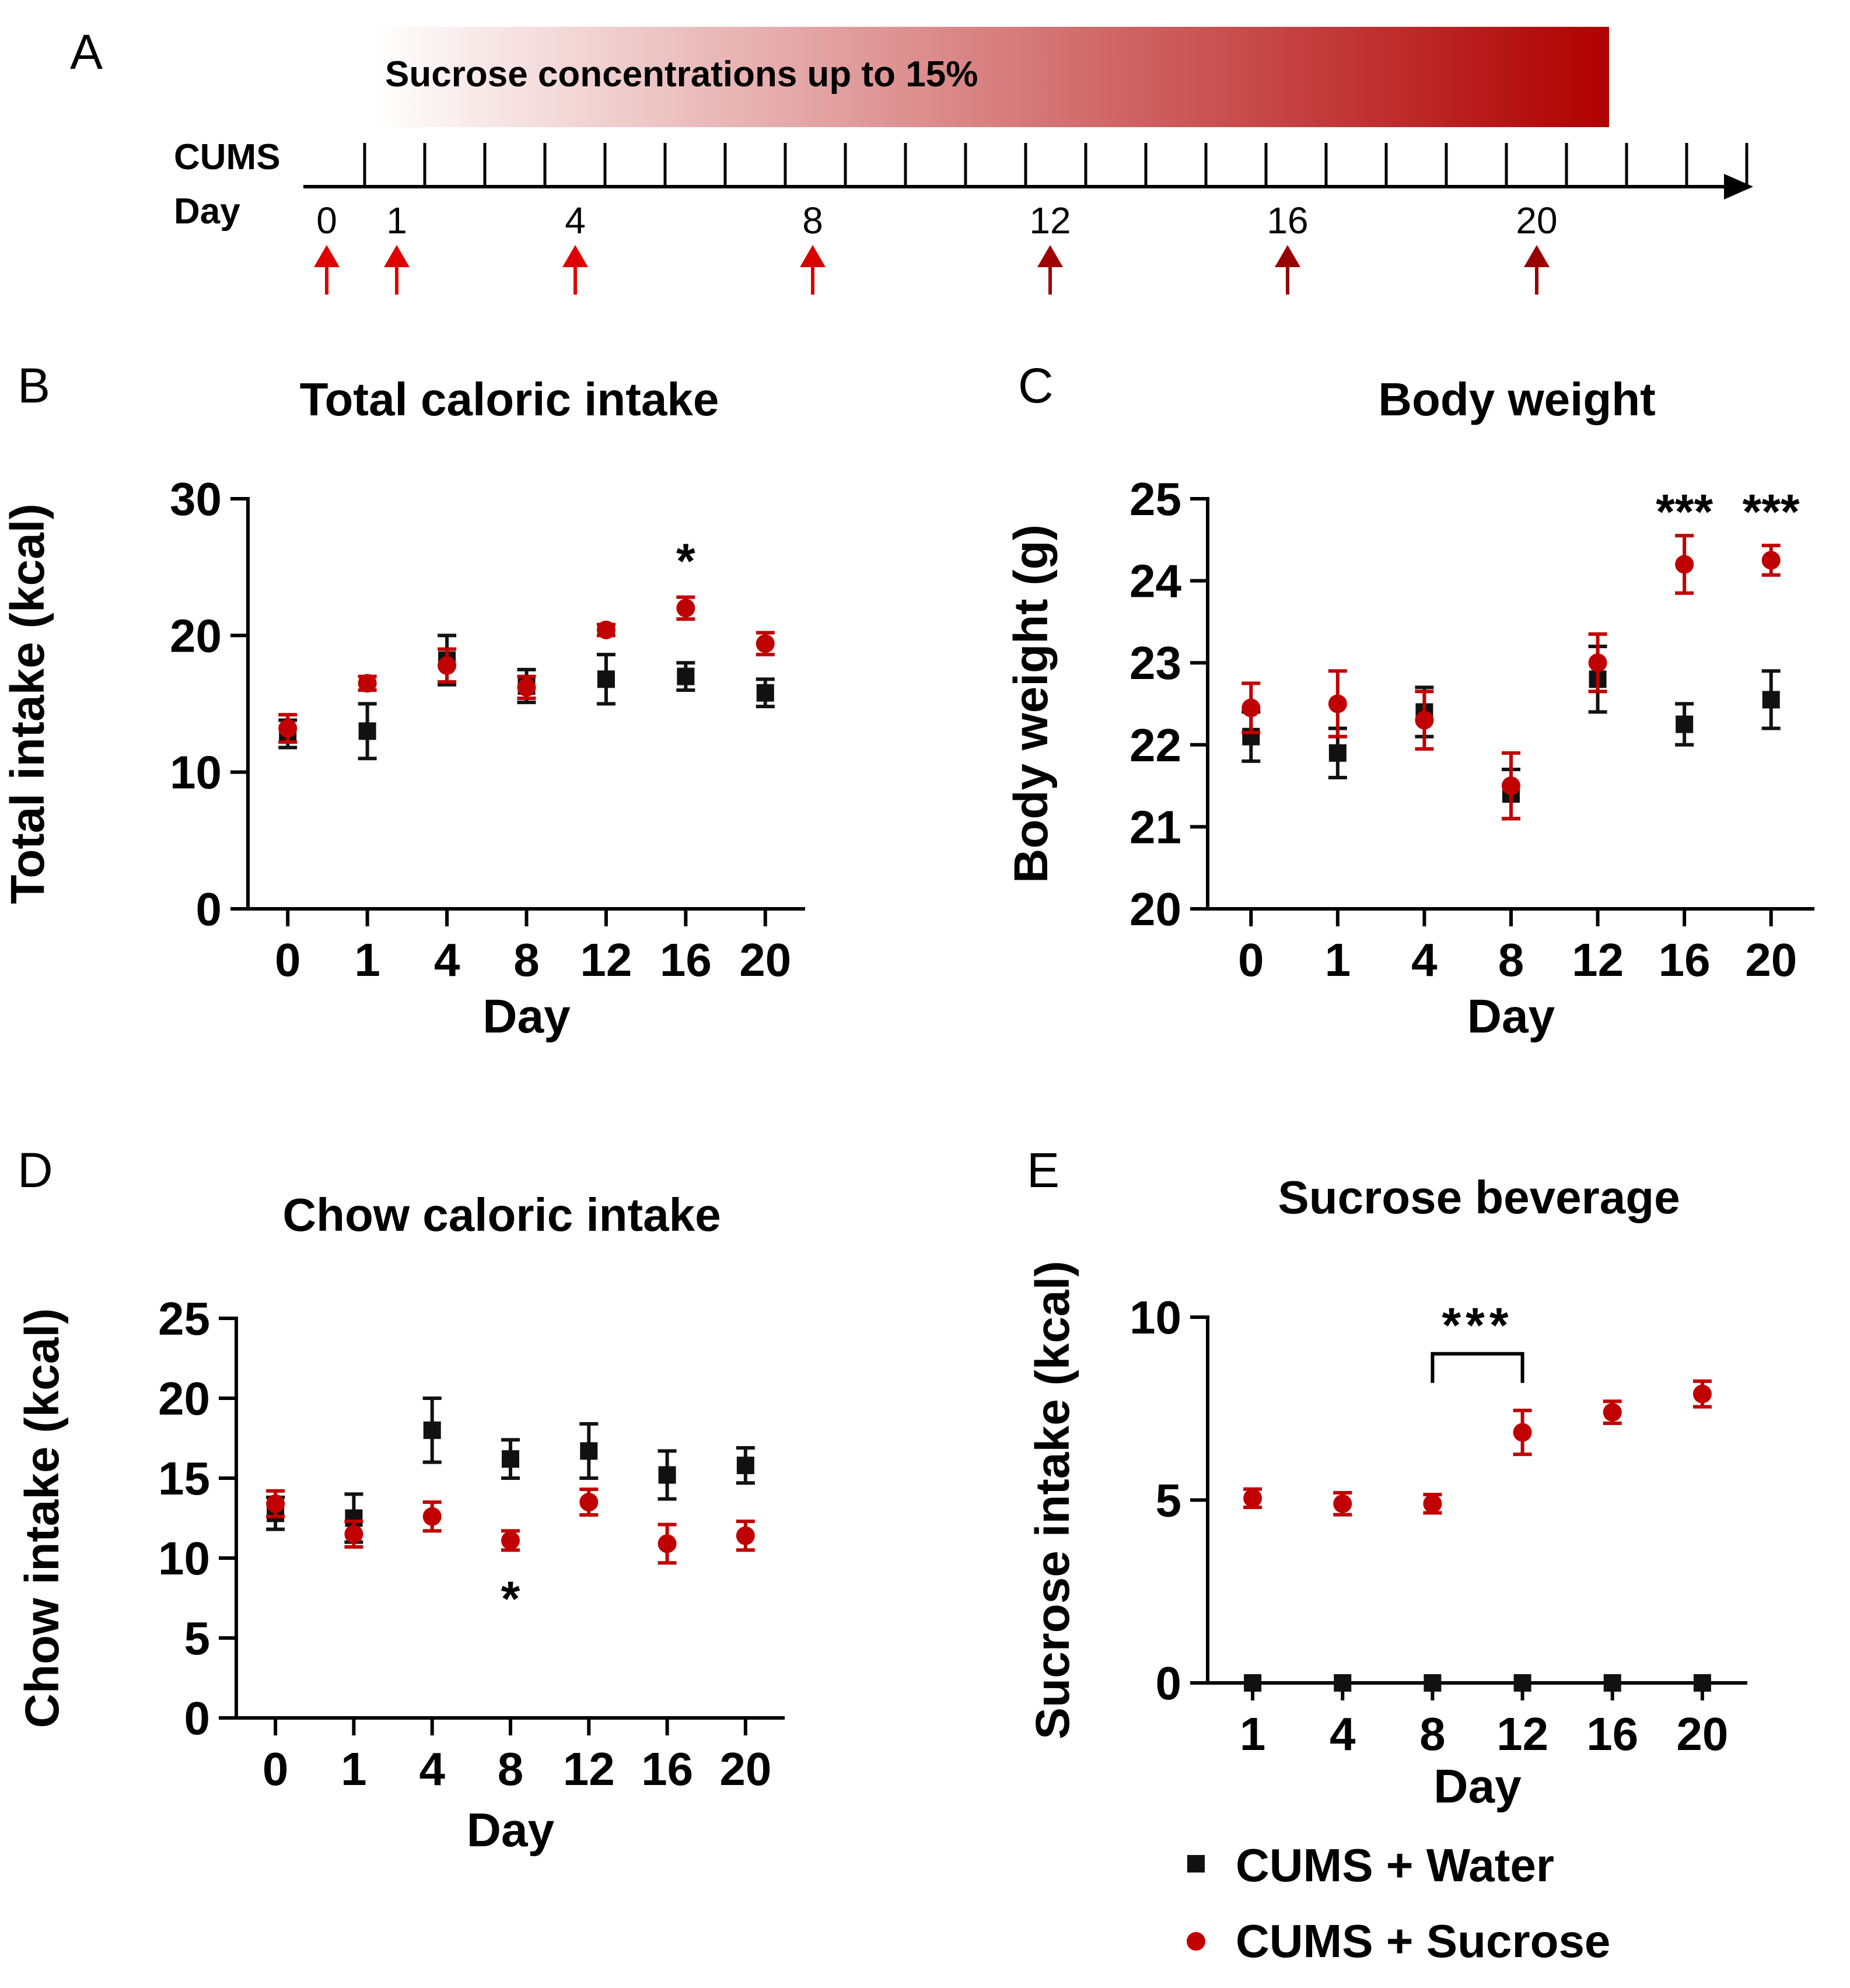 Image resolution: width=1850 pixels, height=1988 pixels. Describe the element at coordinates (184, 1478) in the screenshot. I see `y-tick-label: 15` at that location.